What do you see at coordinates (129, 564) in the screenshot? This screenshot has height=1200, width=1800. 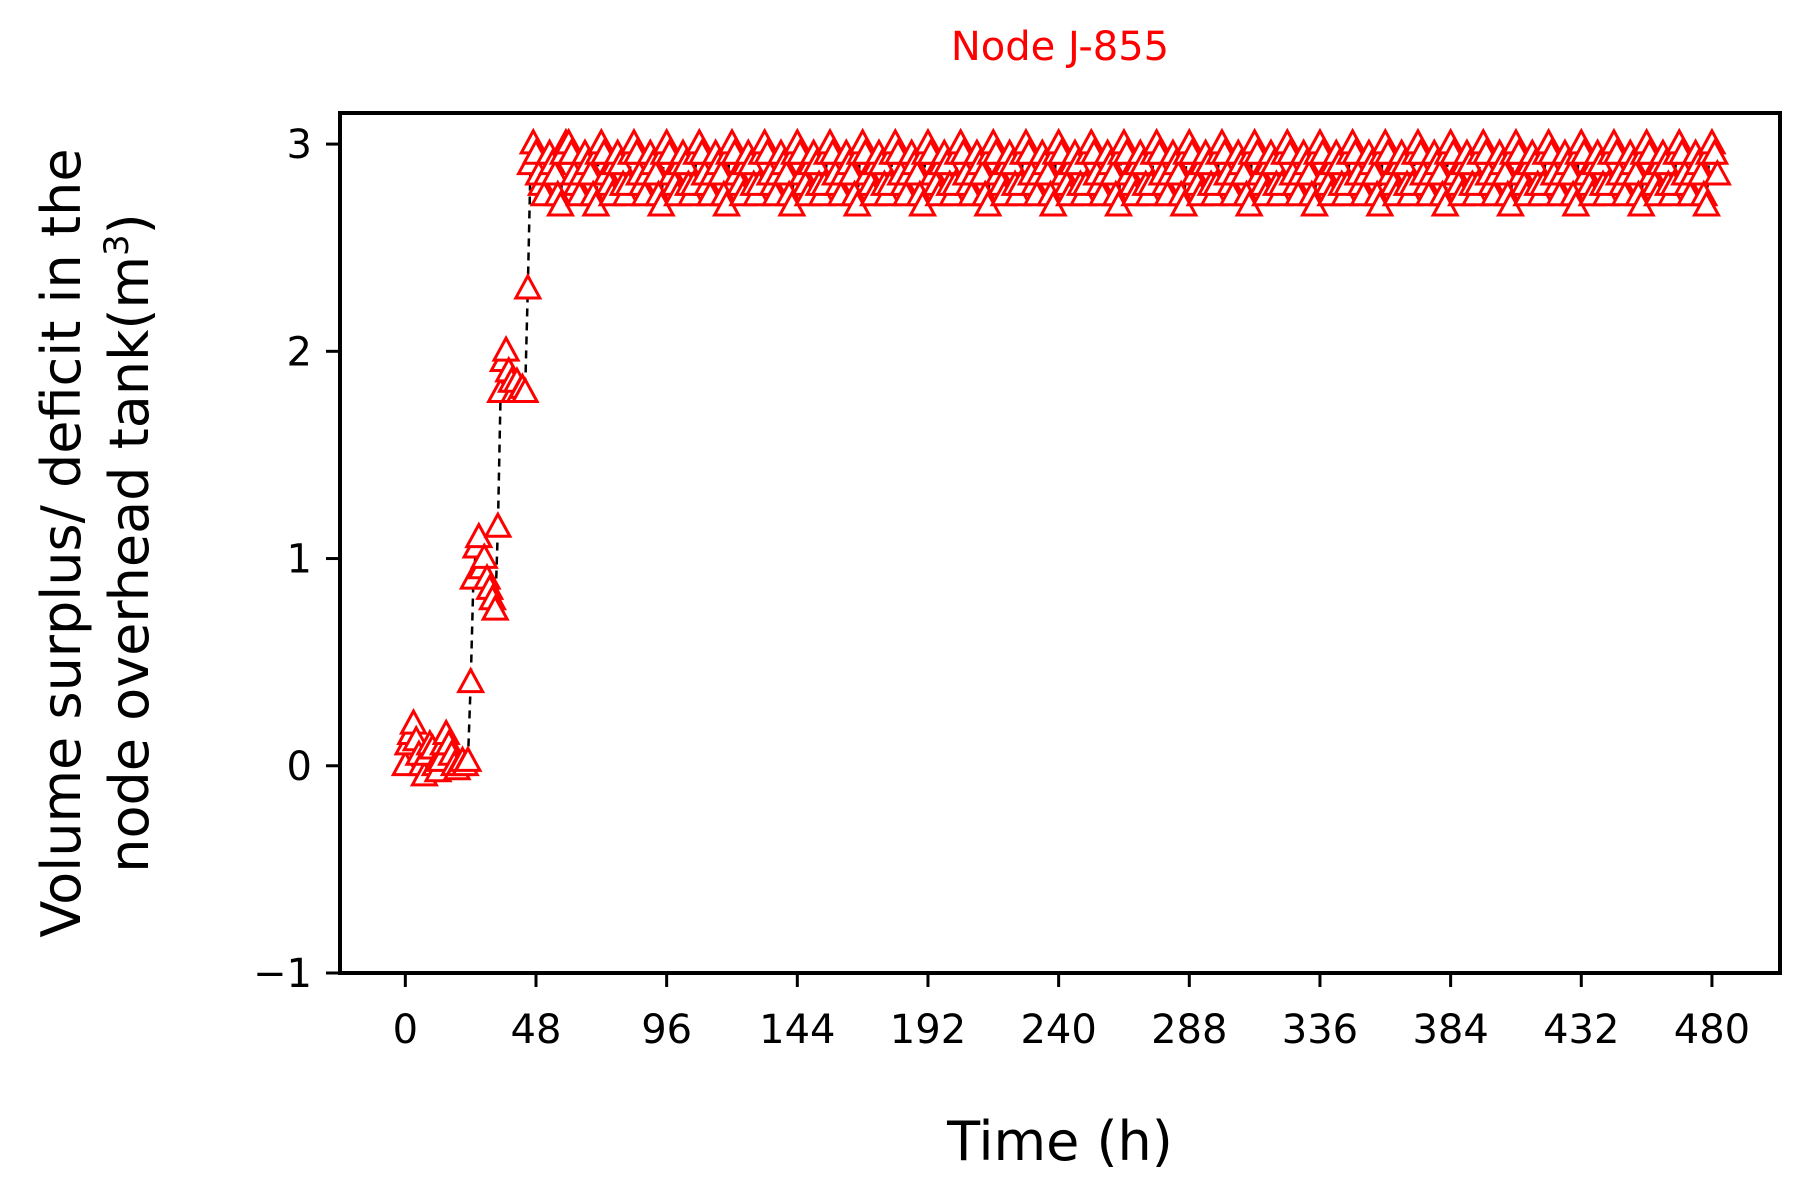 I see `y-axis-label-line2-text: node overhead tank(m` at bounding box center [129, 564].